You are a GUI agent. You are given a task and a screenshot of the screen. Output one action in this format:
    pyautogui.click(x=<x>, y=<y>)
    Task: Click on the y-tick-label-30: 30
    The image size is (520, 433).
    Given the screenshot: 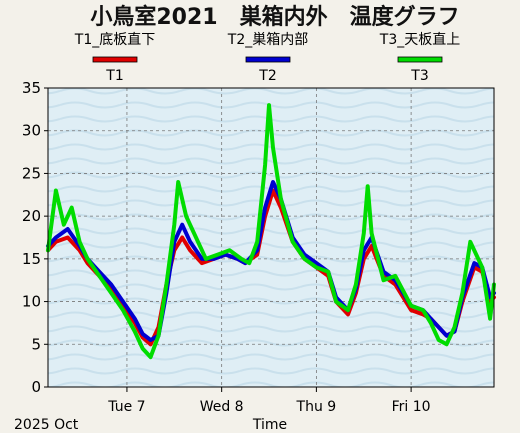 What is the action you would take?
    pyautogui.click(x=31, y=131)
    